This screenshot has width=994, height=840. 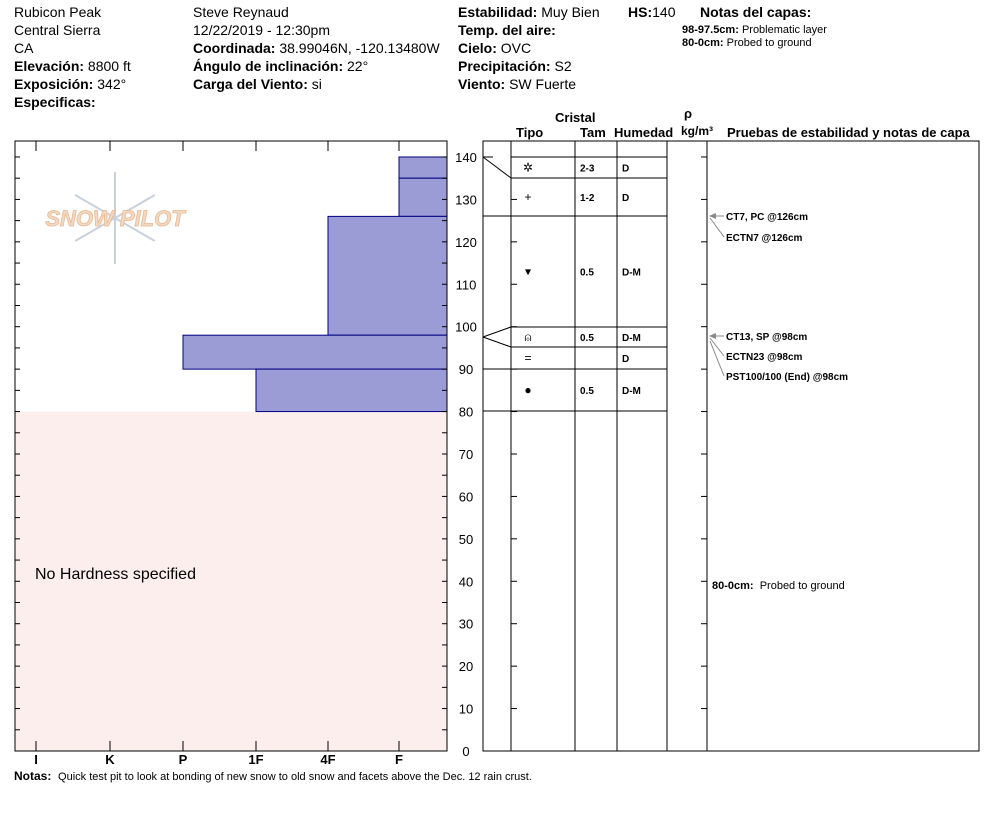 I want to click on snowflake-icon, so click(x=115, y=218).